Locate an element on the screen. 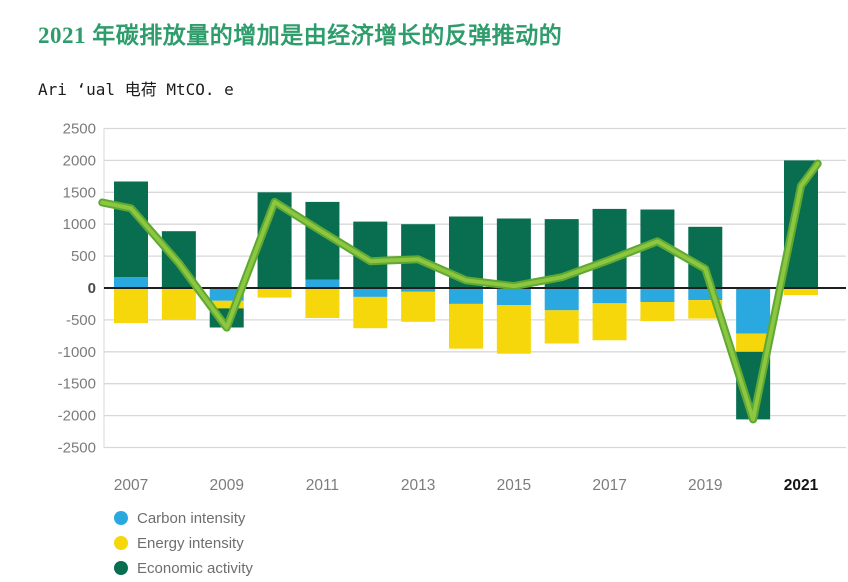 The width and height of the screenshot is (848, 582). y-tick-label--2000: -2000 is located at coordinates (77, 416).